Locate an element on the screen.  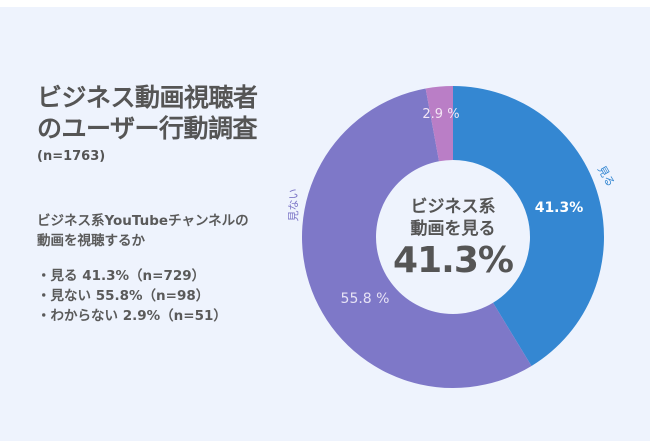
slice-watch is located at coordinates (528, 226).